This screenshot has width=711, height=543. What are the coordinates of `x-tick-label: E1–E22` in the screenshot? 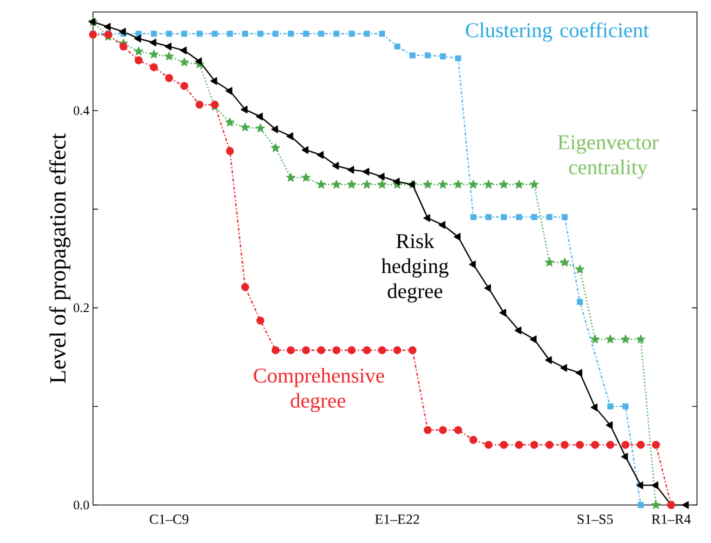 It's located at (397, 519).